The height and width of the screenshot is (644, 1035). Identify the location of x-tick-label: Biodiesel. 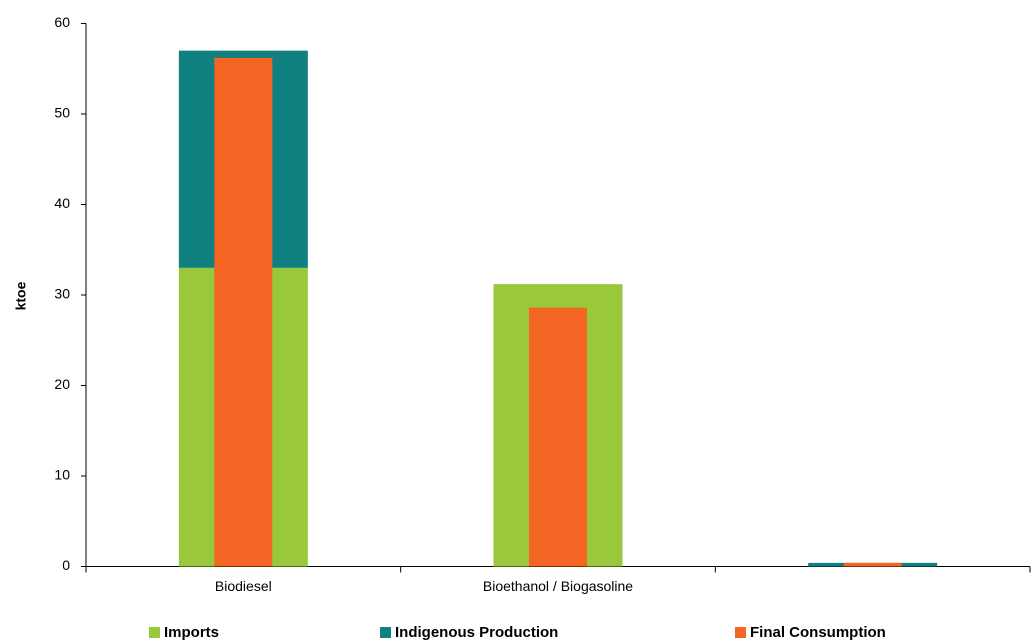
(243, 586).